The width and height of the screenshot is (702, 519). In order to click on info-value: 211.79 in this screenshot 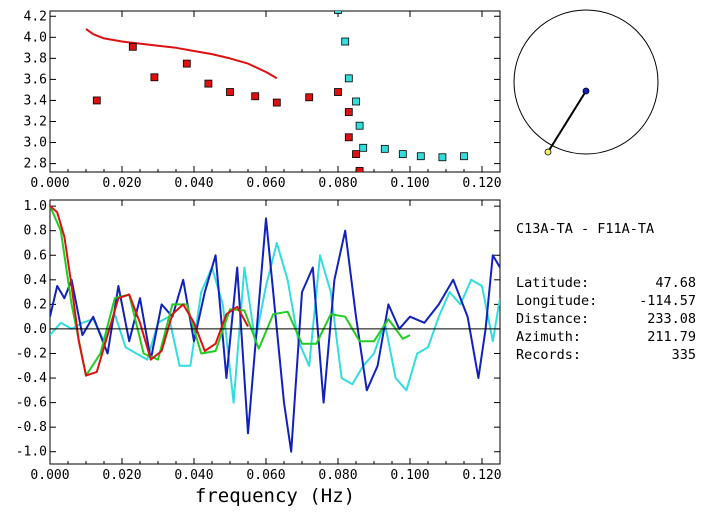, I will do `click(671, 337)`.